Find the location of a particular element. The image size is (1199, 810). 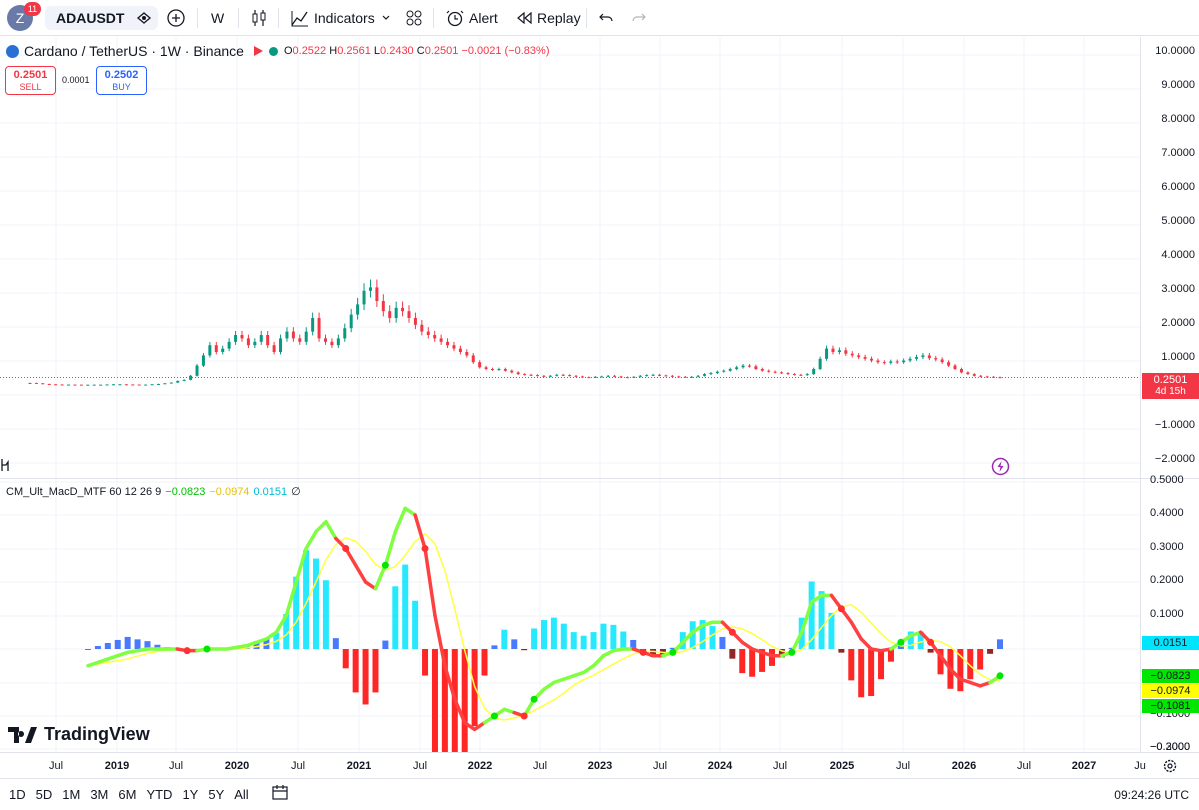

range-button-6m: 6M is located at coordinates (127, 794).